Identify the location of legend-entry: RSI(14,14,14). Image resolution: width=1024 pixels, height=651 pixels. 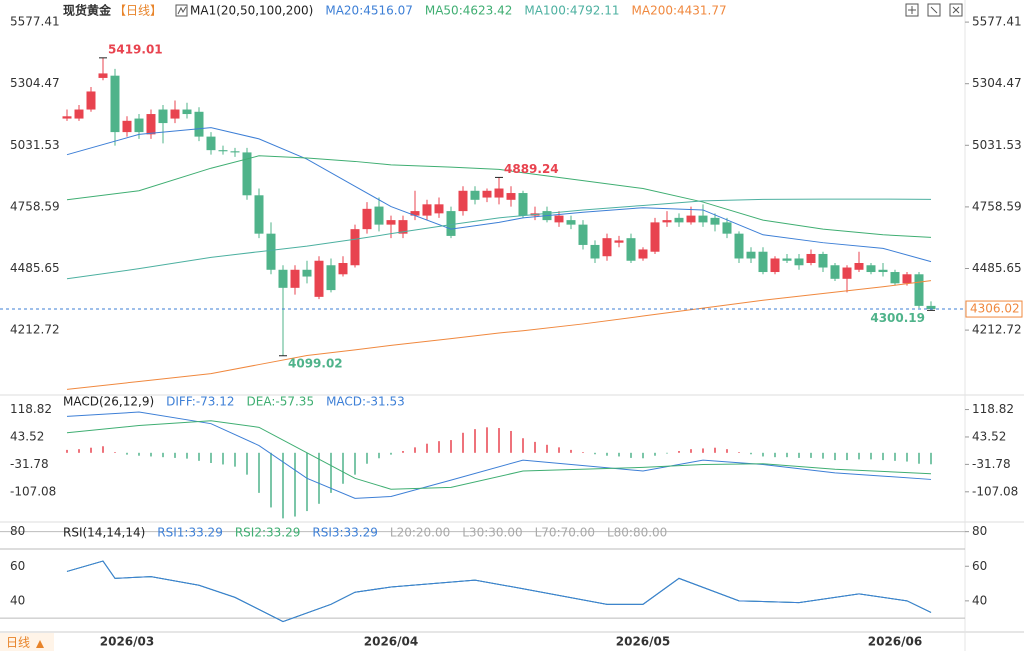
(104, 533).